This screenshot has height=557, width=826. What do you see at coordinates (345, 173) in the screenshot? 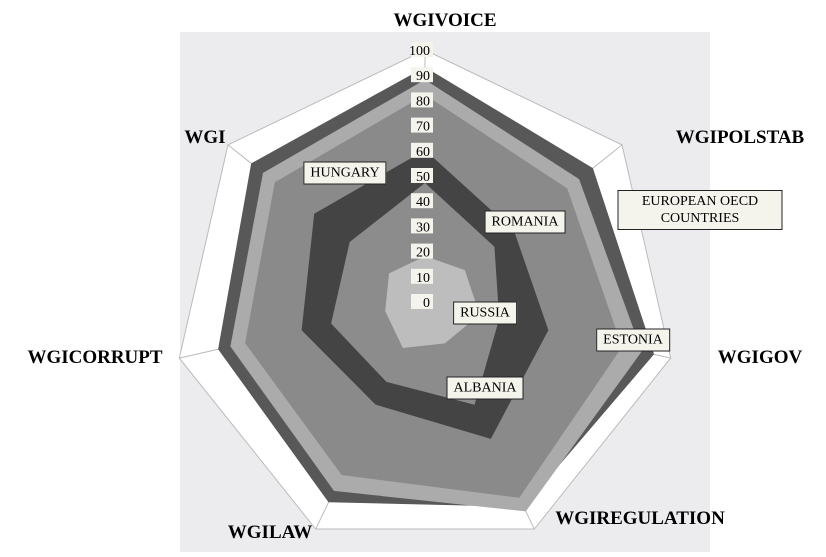
I see `series-label: HUNGARY` at bounding box center [345, 173].